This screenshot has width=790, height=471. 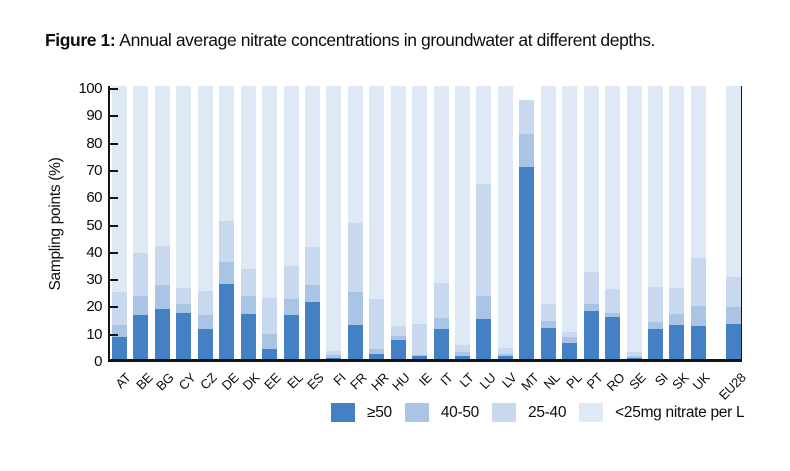 What do you see at coordinates (208, 381) in the screenshot?
I see `x-tick-label: CZ` at bounding box center [208, 381].